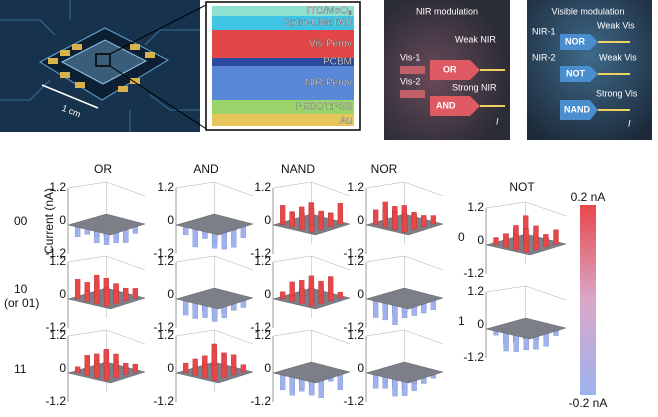  Describe the element at coordinates (450, 69) in the screenshot. I see `gate-label: OR` at that location.